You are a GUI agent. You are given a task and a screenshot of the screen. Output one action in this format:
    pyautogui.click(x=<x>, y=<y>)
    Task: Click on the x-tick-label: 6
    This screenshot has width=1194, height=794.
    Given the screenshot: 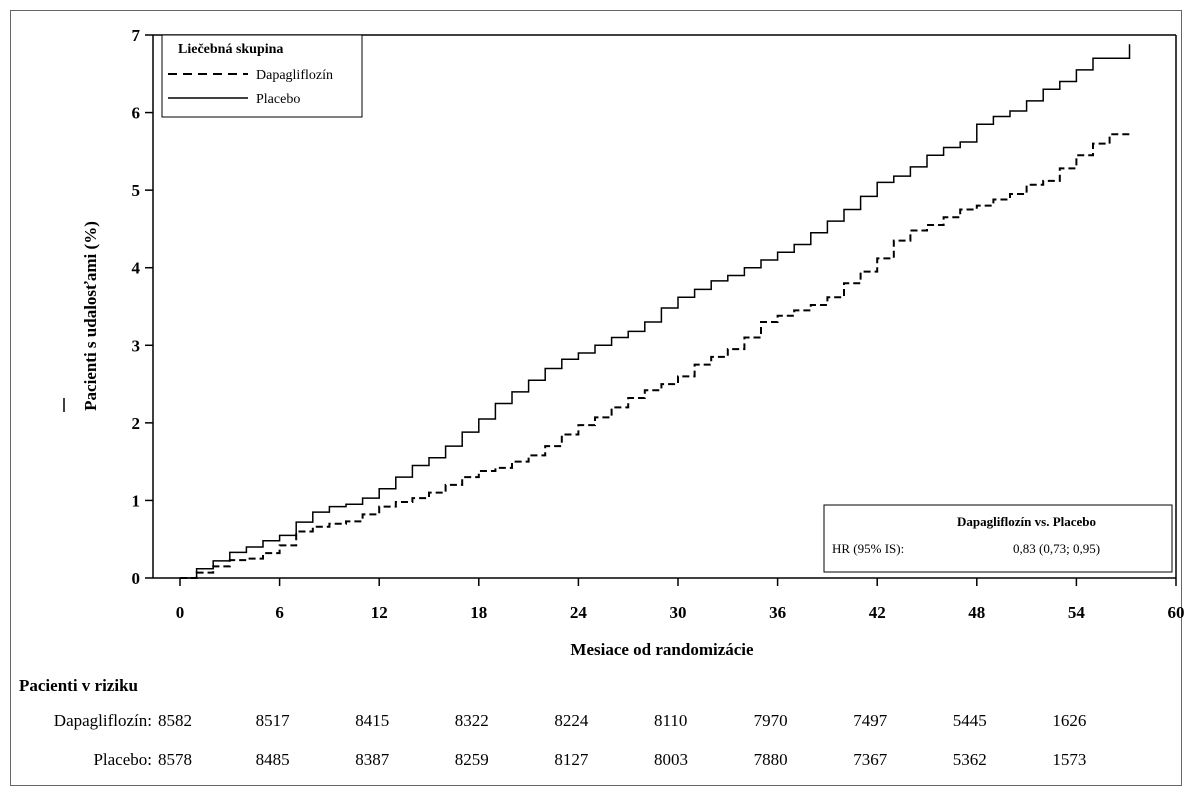 What is the action you would take?
    pyautogui.click(x=279, y=612)
    